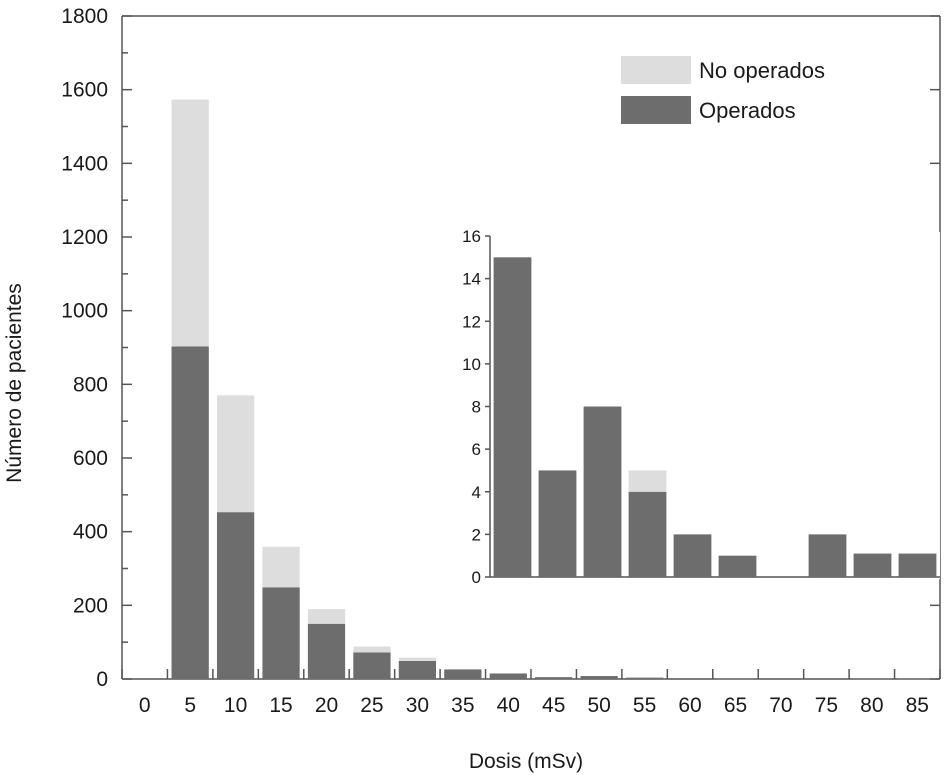 The width and height of the screenshot is (944, 775). Describe the element at coordinates (553, 705) in the screenshot. I see `x-tick-label: 45` at that location.